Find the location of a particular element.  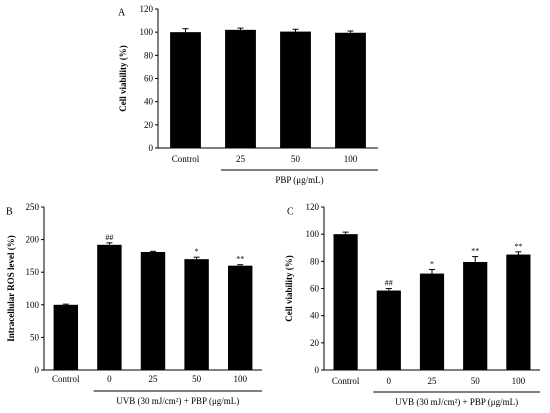

panel-letter: A is located at coordinates (122, 12).